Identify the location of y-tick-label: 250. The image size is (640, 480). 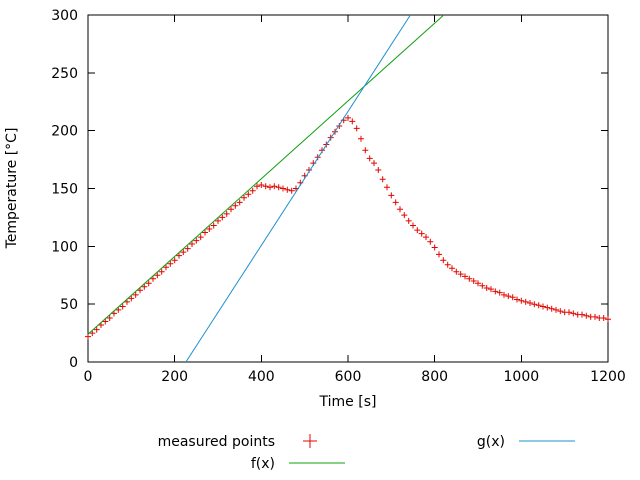
(64, 74).